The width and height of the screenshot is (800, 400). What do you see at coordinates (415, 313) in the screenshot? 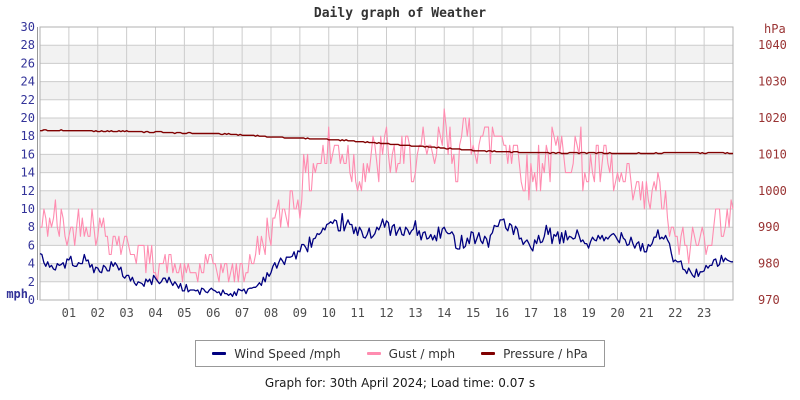
I see `x-tick-label: 13` at bounding box center [415, 313].